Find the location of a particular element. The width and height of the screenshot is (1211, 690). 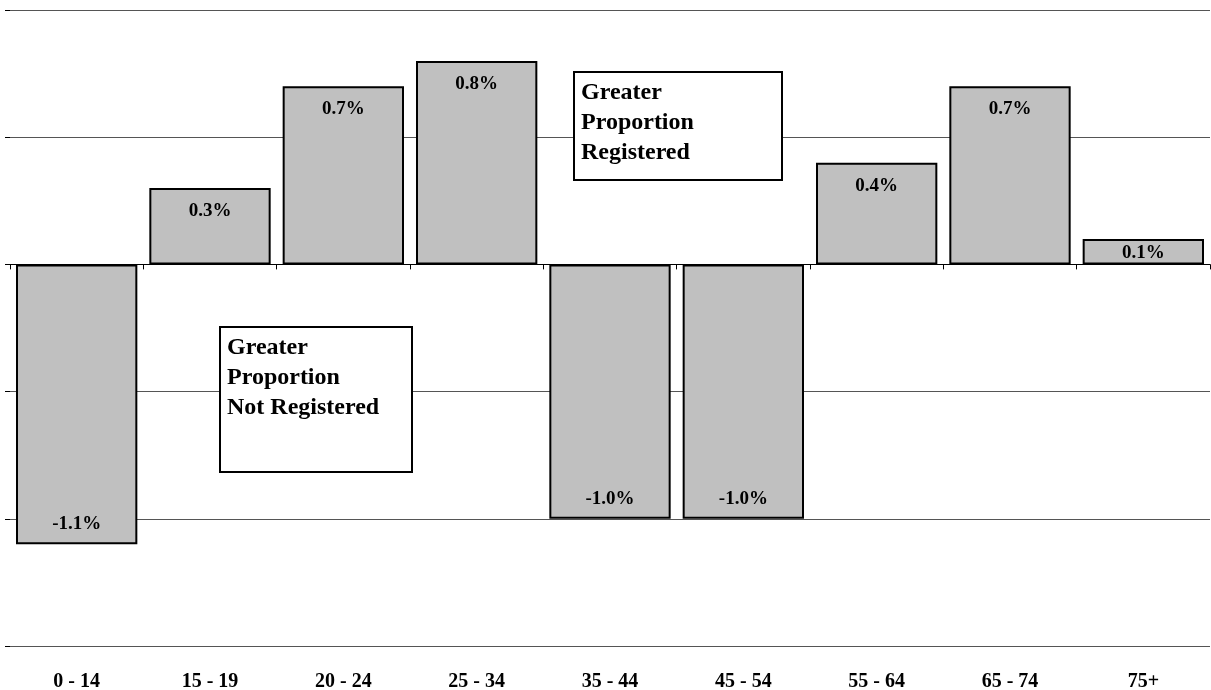

data-label: -1.1% is located at coordinates (77, 523).